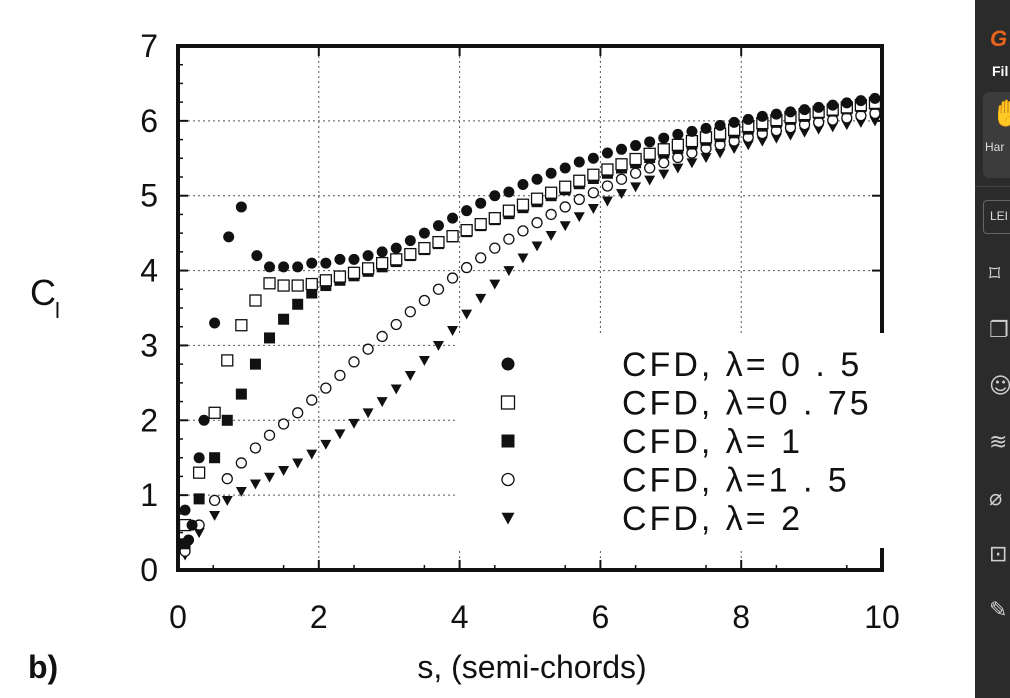 The width and height of the screenshot is (1010, 698). Describe the element at coordinates (43, 667) in the screenshot. I see `panel-label: b)` at that location.